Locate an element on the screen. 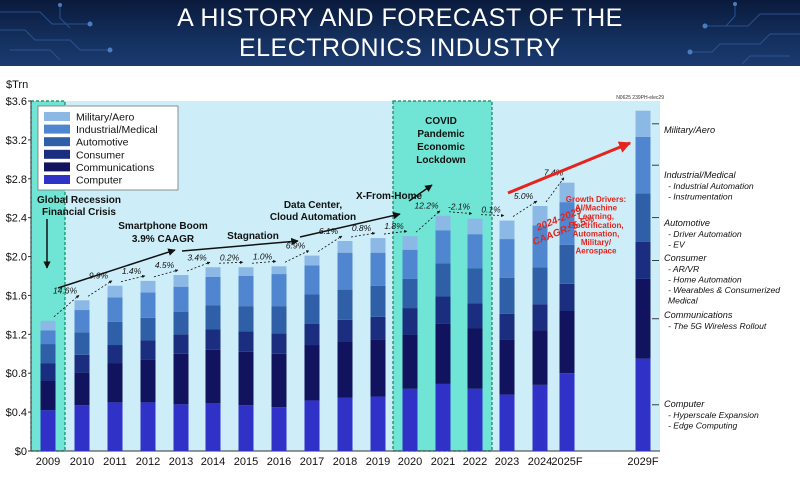 This screenshot has width=800, height=478. bar-segment-communications-2018 is located at coordinates (345, 369).